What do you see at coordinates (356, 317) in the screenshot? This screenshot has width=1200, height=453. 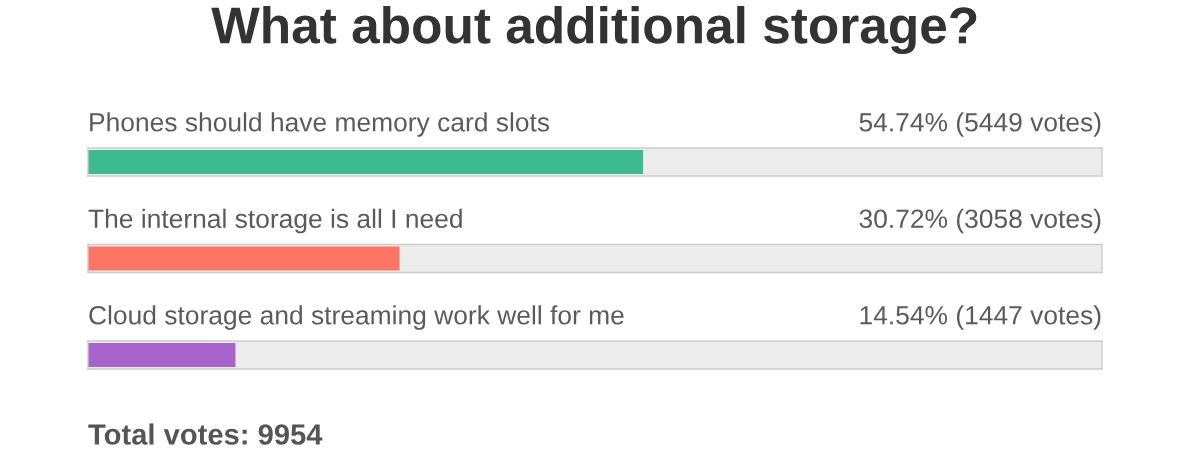 I see `y-tick-label: Cloud storage and streaming work well for me` at bounding box center [356, 317].